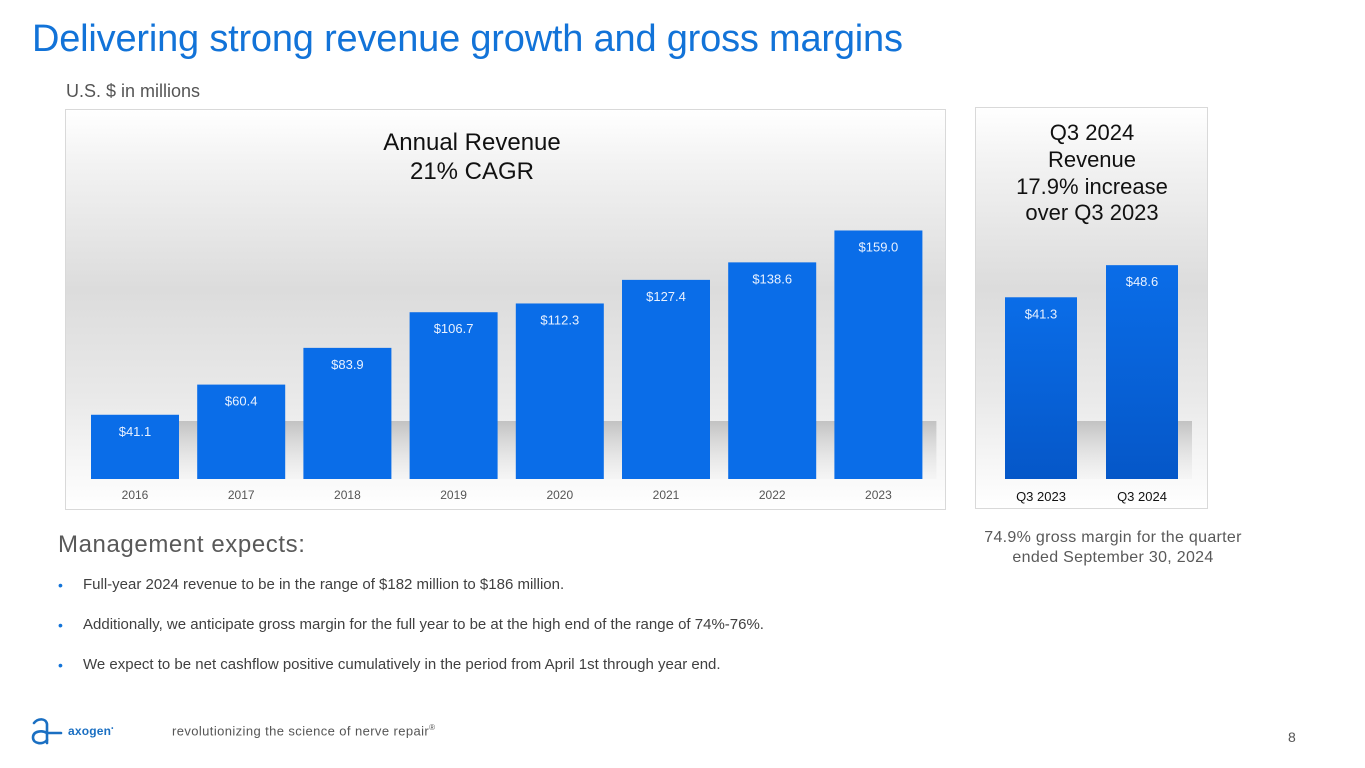  I want to click on bar-2020, so click(559, 391).